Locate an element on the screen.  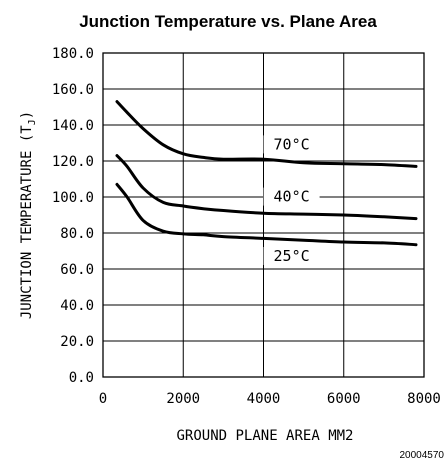
series-labels: 70°C 40°C 25°C is located at coordinates (291, 200).